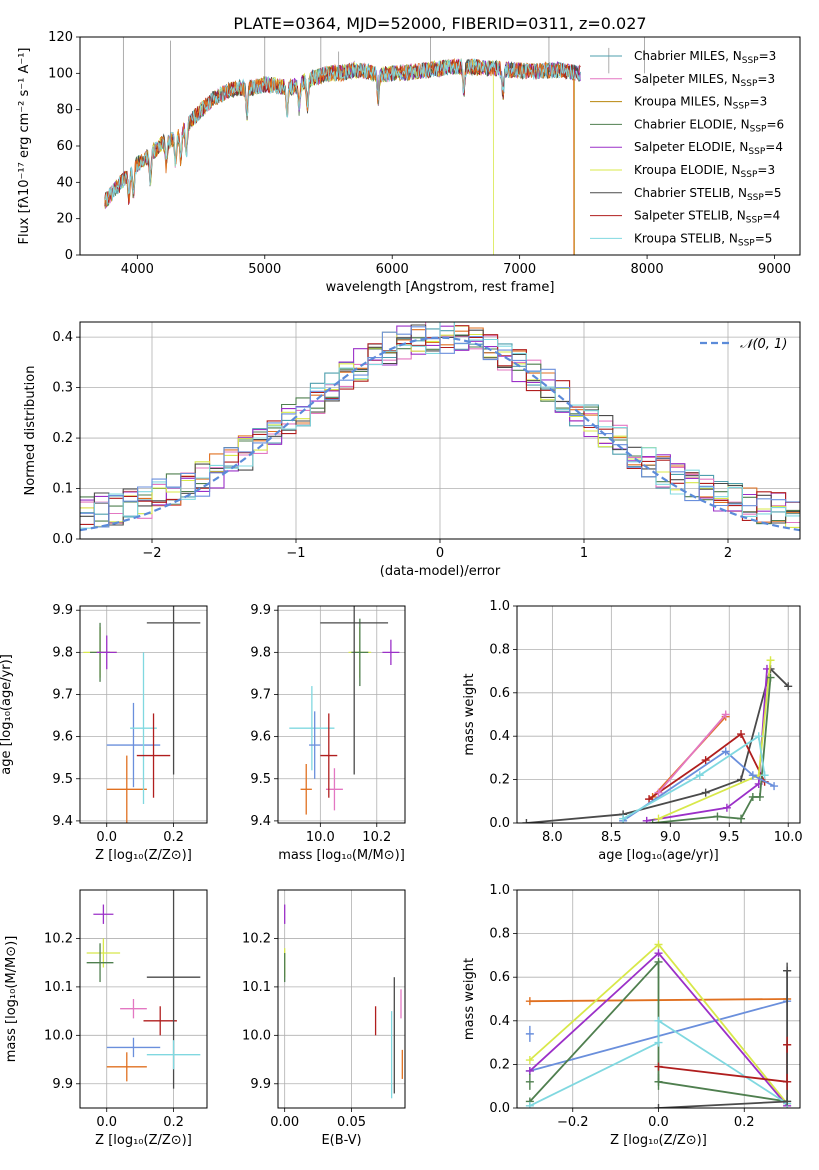  What do you see at coordinates (700, 103) in the screenshot?
I see `legend-entry: Kroupa MILES, NSSP=3` at bounding box center [700, 103].